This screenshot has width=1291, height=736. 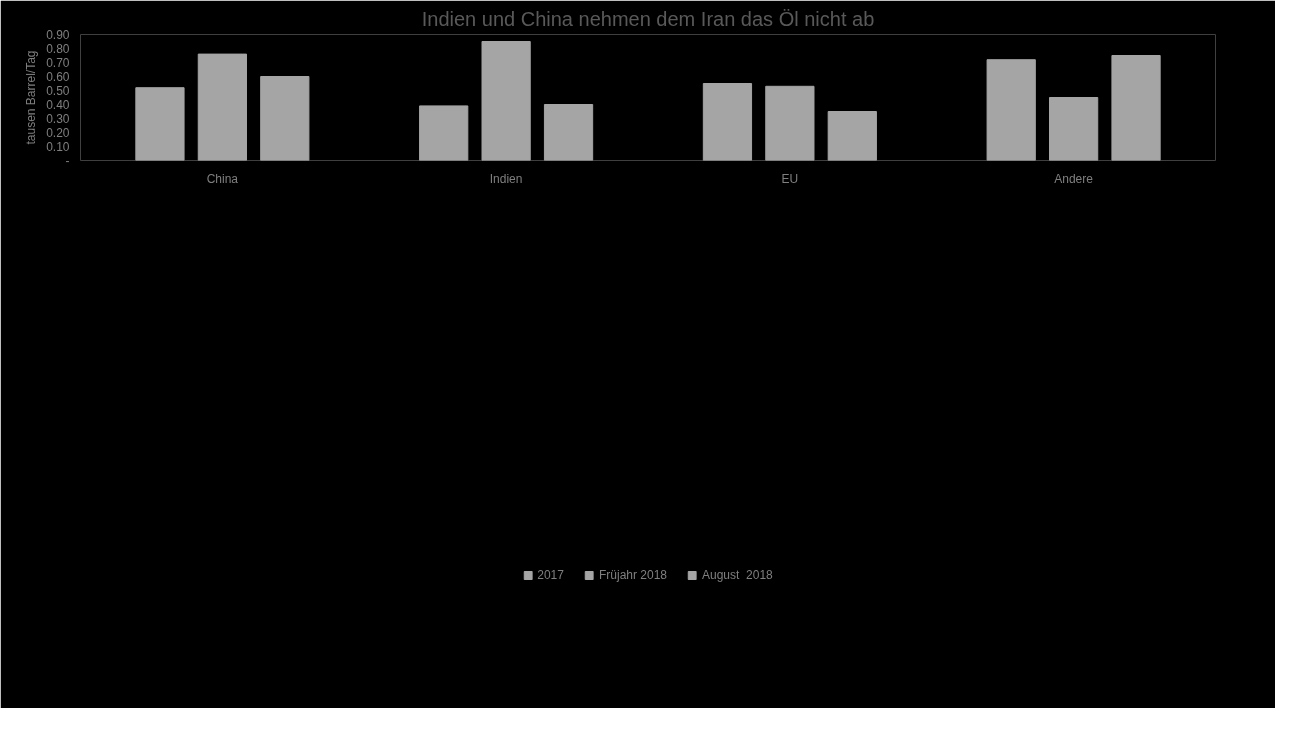 What do you see at coordinates (737, 574) in the screenshot?
I see `legend-label: August 2018` at bounding box center [737, 574].